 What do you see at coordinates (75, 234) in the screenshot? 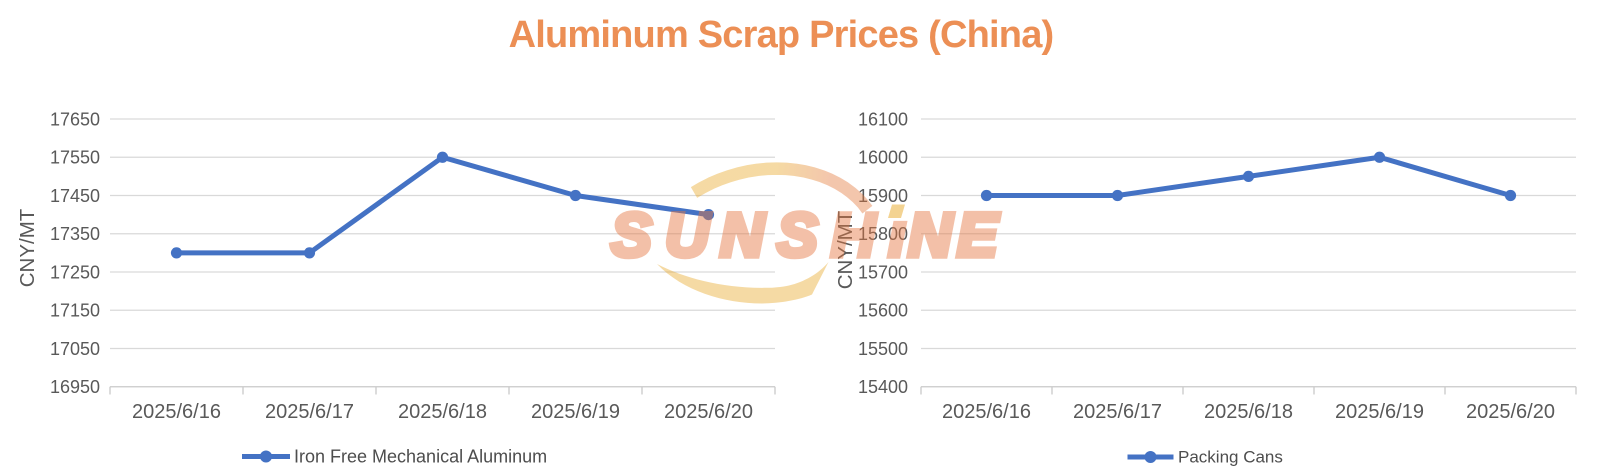
I see `svg-text: 17350` at bounding box center [75, 234].